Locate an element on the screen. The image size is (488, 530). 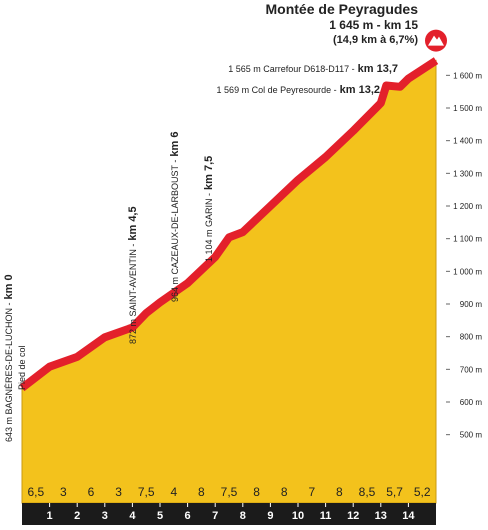
x-tick-label: 12 is located at coordinates (353, 516).